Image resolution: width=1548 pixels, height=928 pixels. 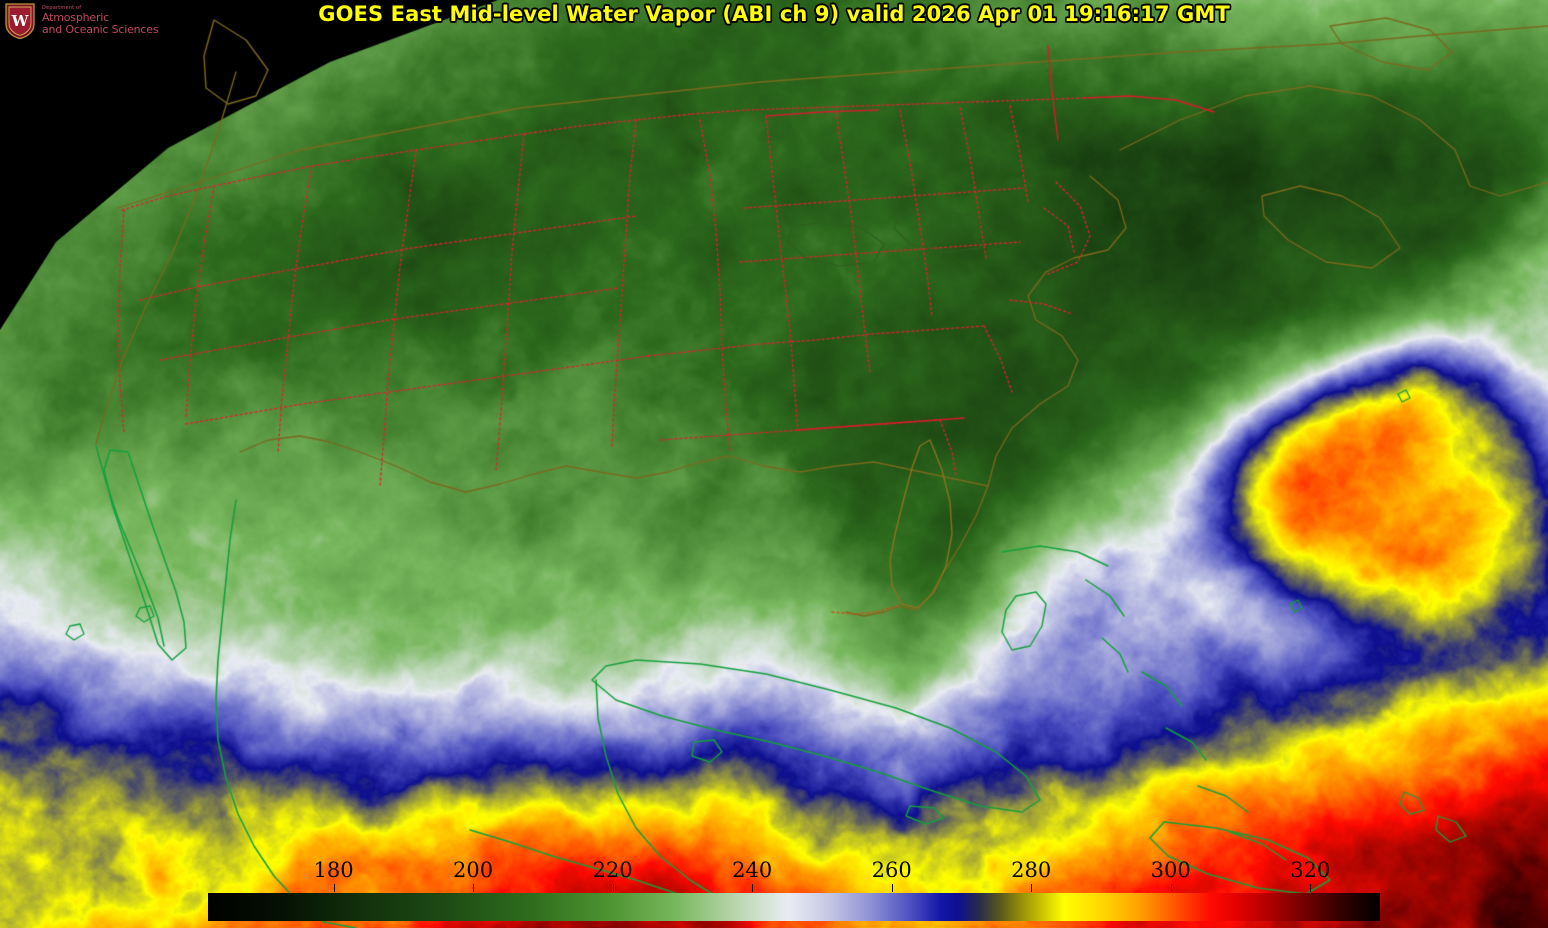 What do you see at coordinates (794, 889) in the screenshot?
I see `colorbar: 180 200 220 240 260 280 300 320` at bounding box center [794, 889].